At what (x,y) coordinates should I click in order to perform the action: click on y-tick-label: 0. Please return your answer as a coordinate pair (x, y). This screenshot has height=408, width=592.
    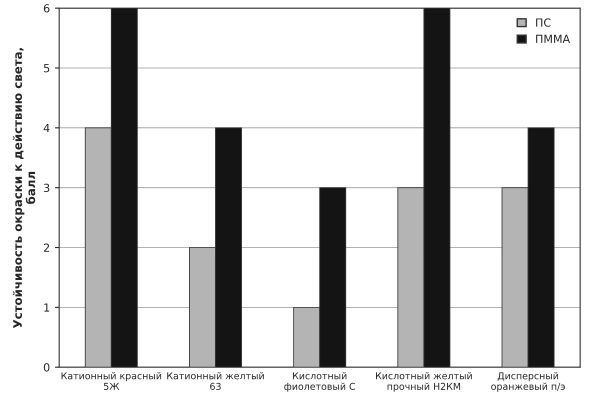
    Looking at the image, I should click on (47, 367).